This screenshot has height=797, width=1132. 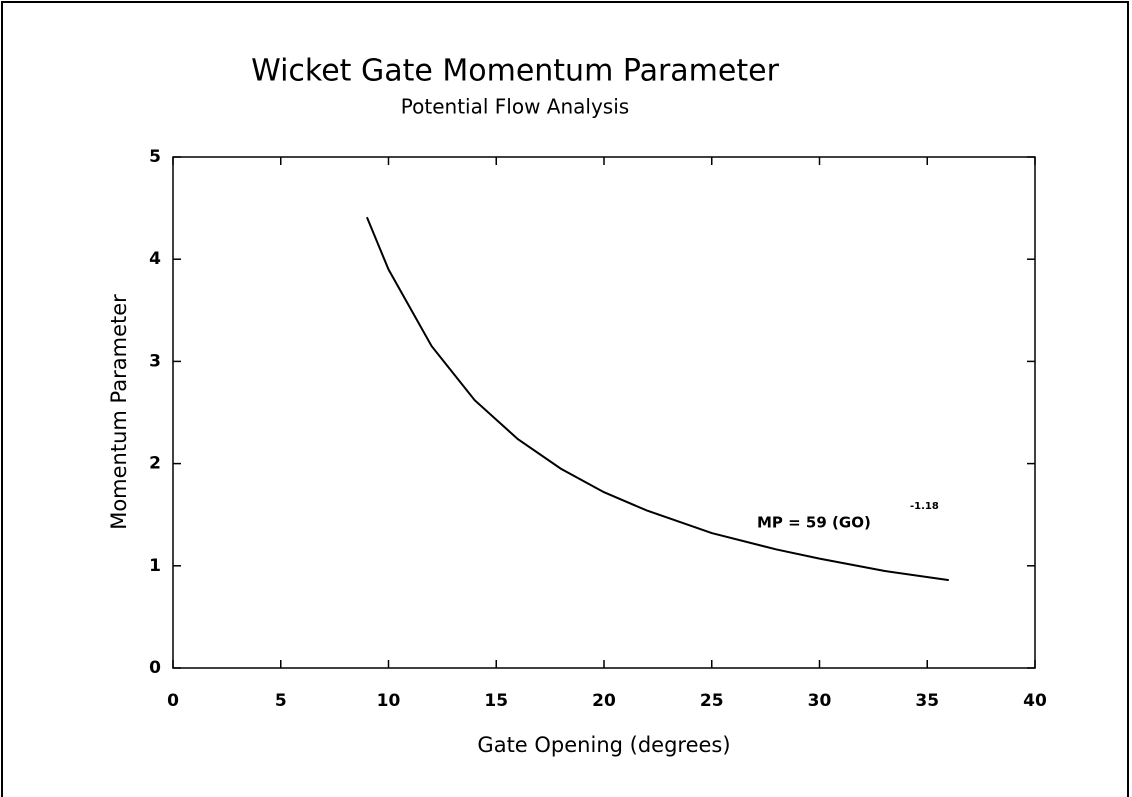 I want to click on x-tick-label: 25, so click(x=712, y=701).